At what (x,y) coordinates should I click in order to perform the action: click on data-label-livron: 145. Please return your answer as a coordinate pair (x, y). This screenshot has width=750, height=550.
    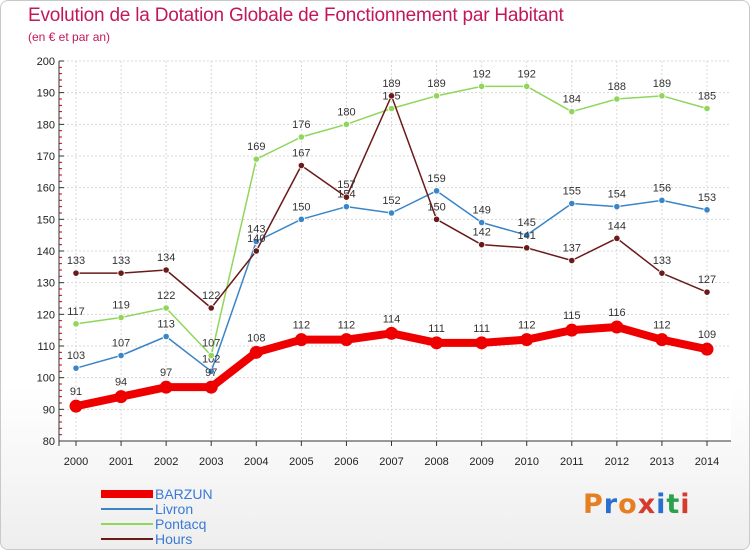
    Looking at the image, I should click on (527, 223).